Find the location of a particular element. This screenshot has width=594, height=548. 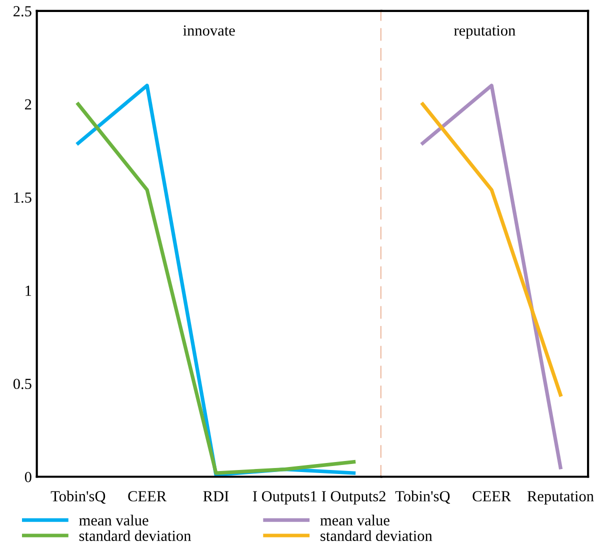

y-tick-label: 1.5 is located at coordinates (23, 197).